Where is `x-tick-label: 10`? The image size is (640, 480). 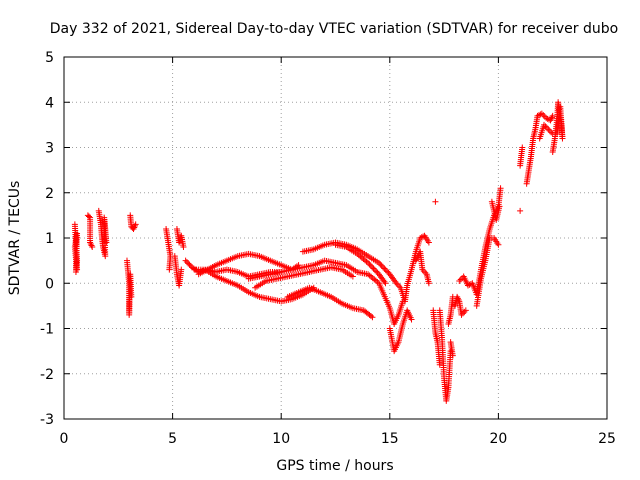 x-tick-label: 10 is located at coordinates (281, 439).